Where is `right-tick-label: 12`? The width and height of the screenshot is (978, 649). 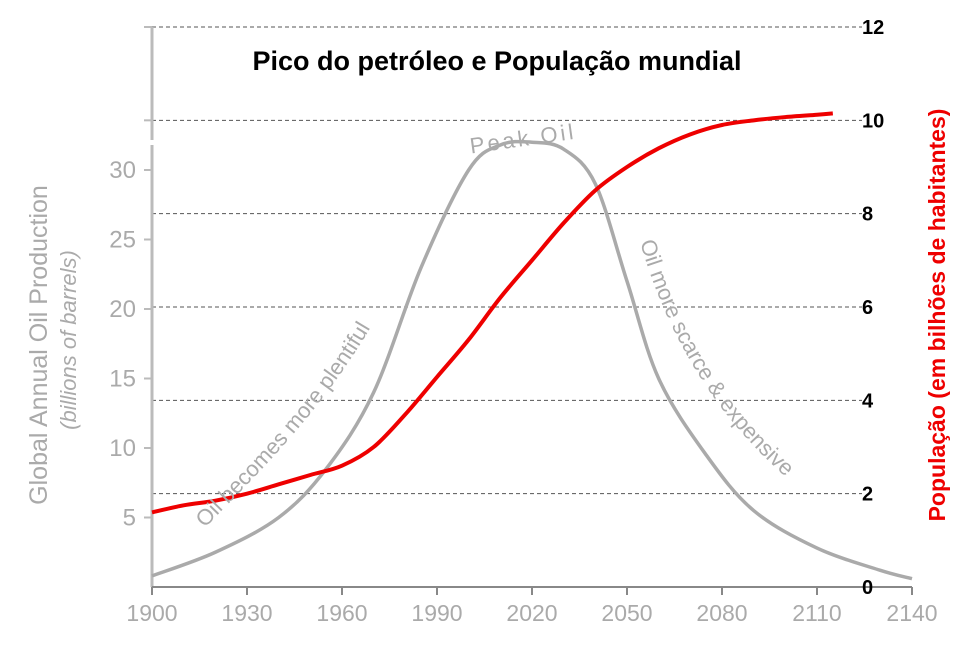
right-tick-label: 12 is located at coordinates (873, 28).